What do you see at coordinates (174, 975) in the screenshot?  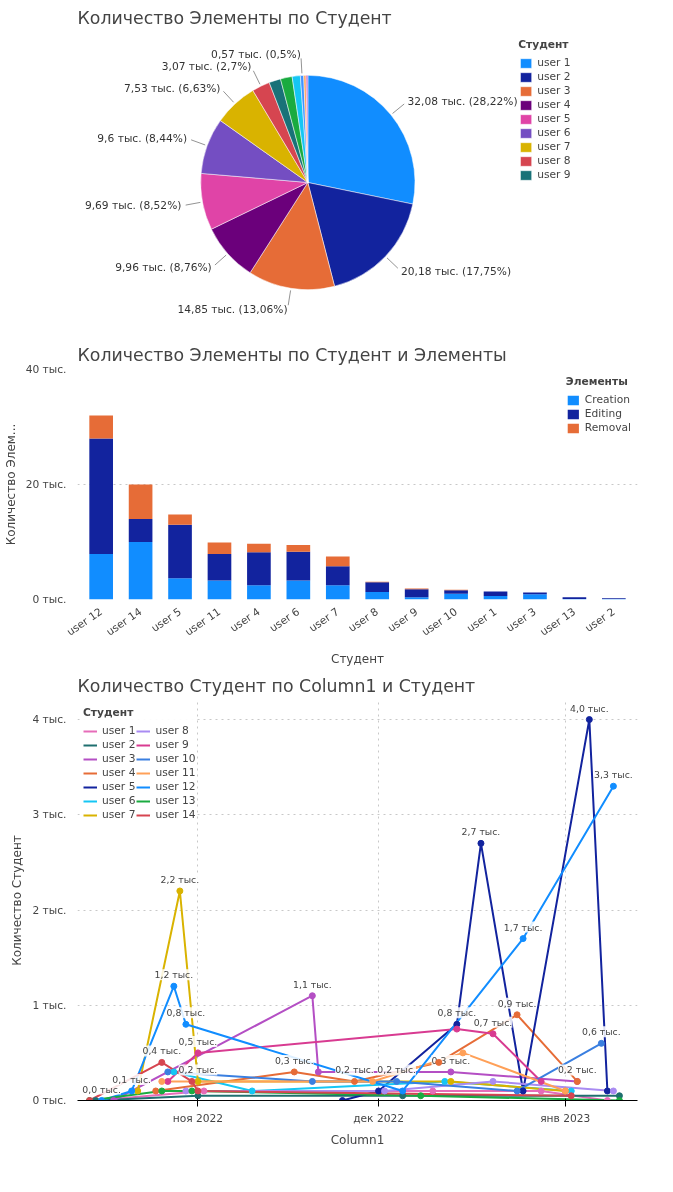 I see `data-label: 1,2 тыс.` at bounding box center [174, 975].